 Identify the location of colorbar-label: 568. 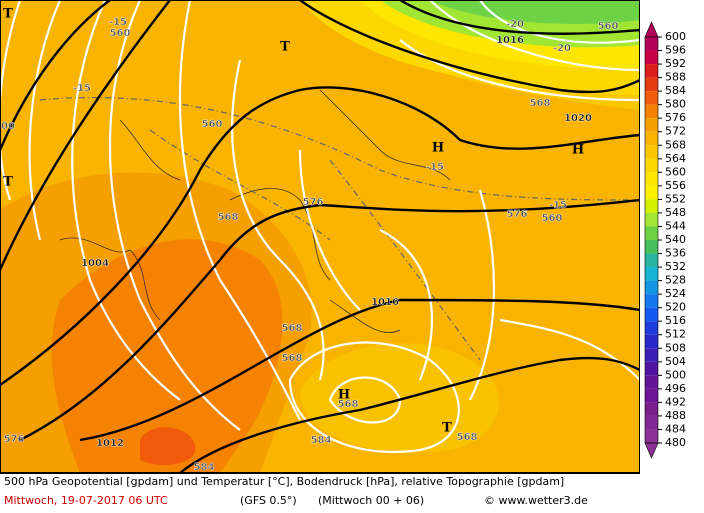
(675, 144).